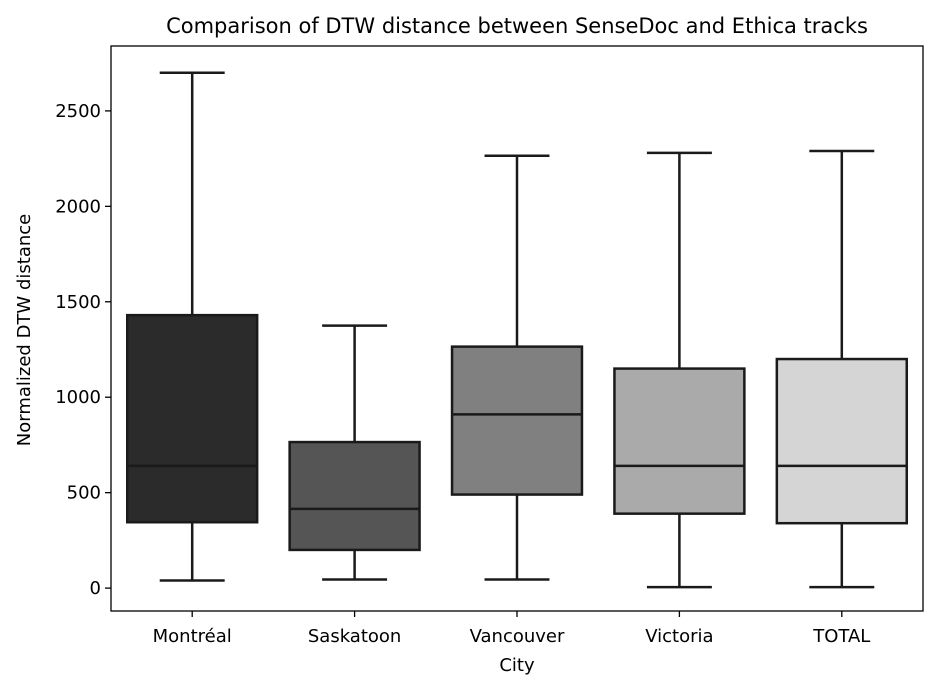 The width and height of the screenshot is (951, 690). I want to click on y-tick-label: 0, so click(95, 588).